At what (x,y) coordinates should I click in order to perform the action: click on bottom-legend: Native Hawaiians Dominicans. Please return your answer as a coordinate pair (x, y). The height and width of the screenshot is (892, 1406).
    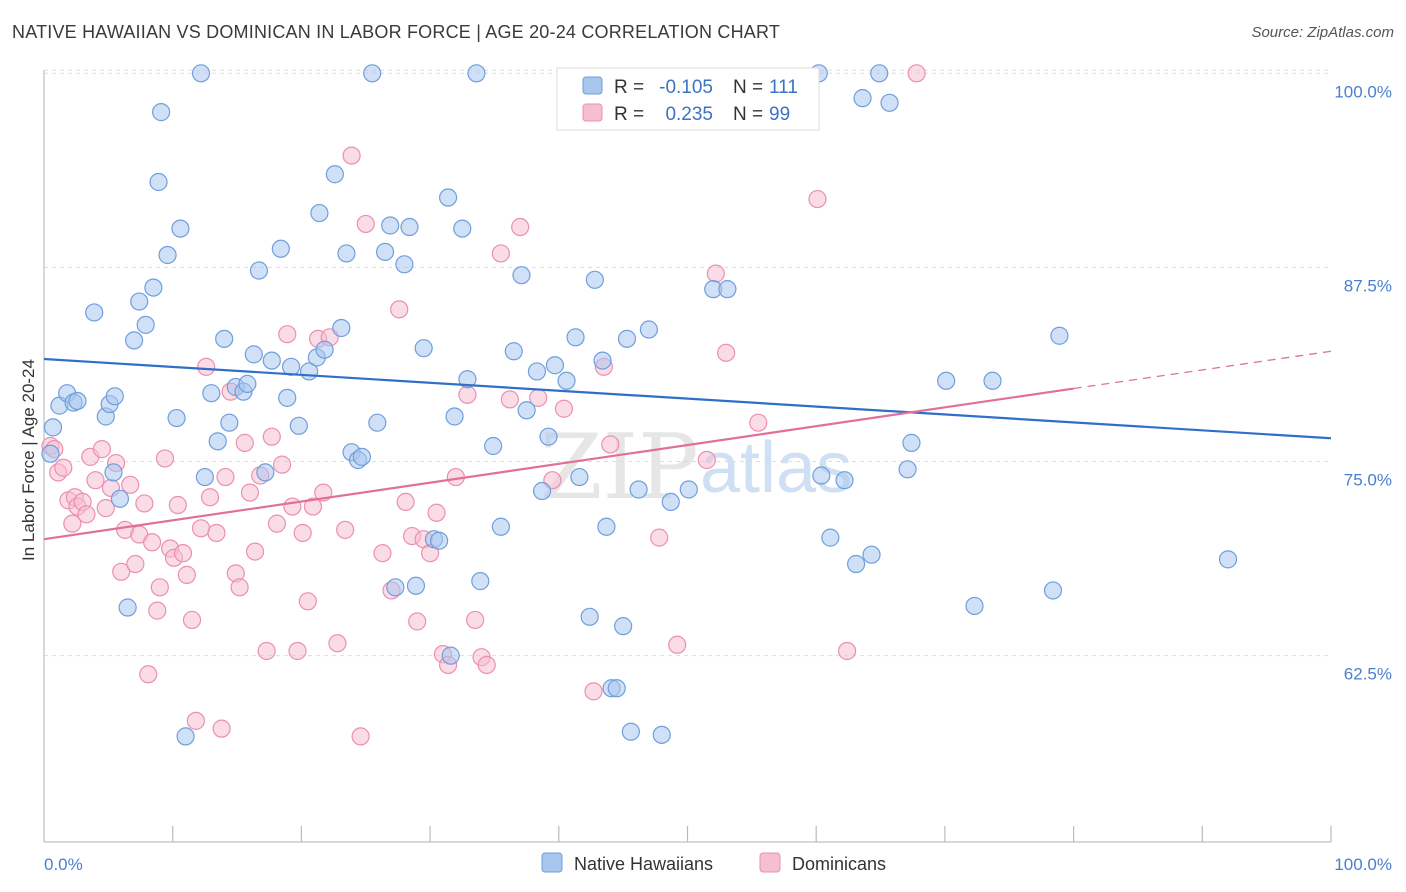
    Looking at the image, I should click on (713, 863).